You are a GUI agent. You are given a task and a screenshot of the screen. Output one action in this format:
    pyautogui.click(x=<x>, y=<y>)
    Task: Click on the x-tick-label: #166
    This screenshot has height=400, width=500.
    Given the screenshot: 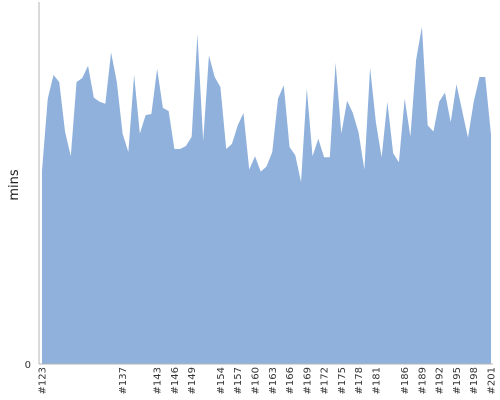 What is the action you would take?
    pyautogui.click(x=290, y=380)
    